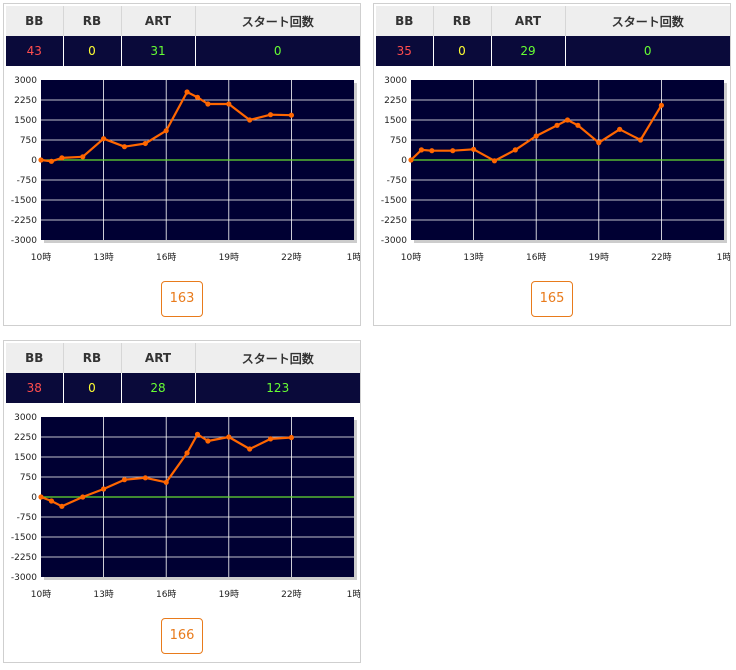 The image size is (736, 670). What do you see at coordinates (182, 299) in the screenshot?
I see `machine-number-button: 163` at bounding box center [182, 299].